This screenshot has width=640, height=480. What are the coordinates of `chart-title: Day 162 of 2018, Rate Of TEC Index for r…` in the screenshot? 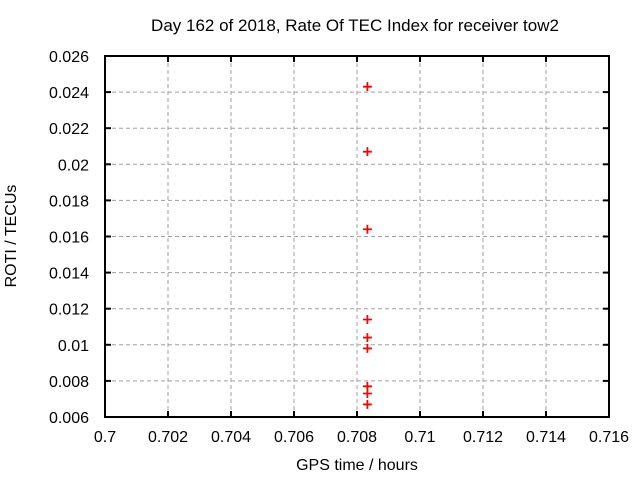 It's located at (355, 25).